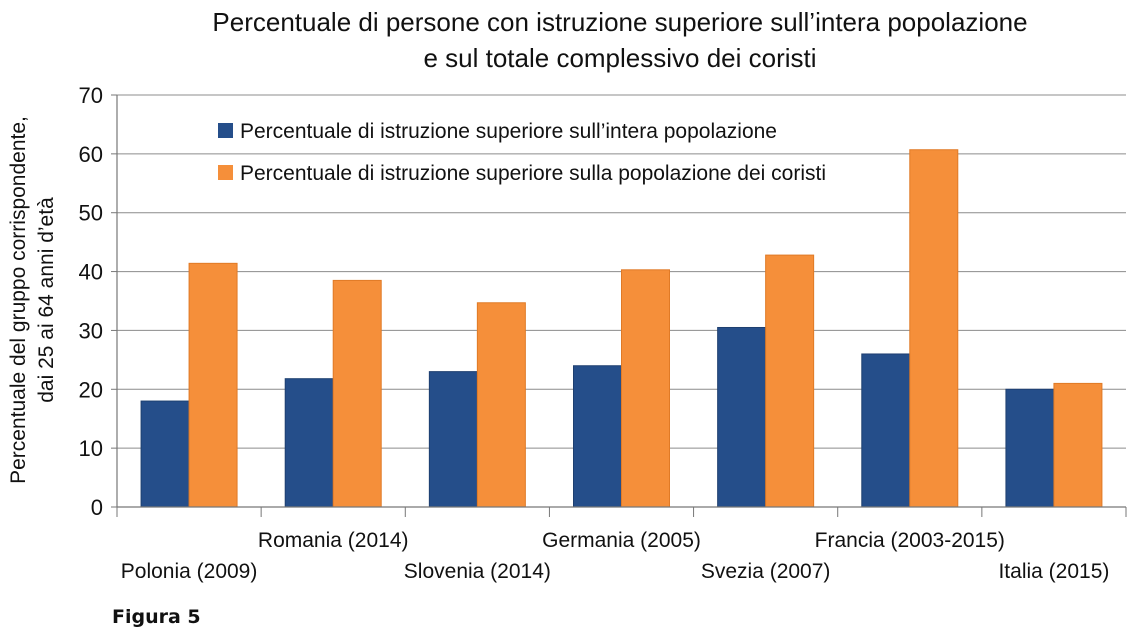 The height and width of the screenshot is (635, 1140). Describe the element at coordinates (189, 571) in the screenshot. I see `x-tick-label: Polonia (2009)` at that location.